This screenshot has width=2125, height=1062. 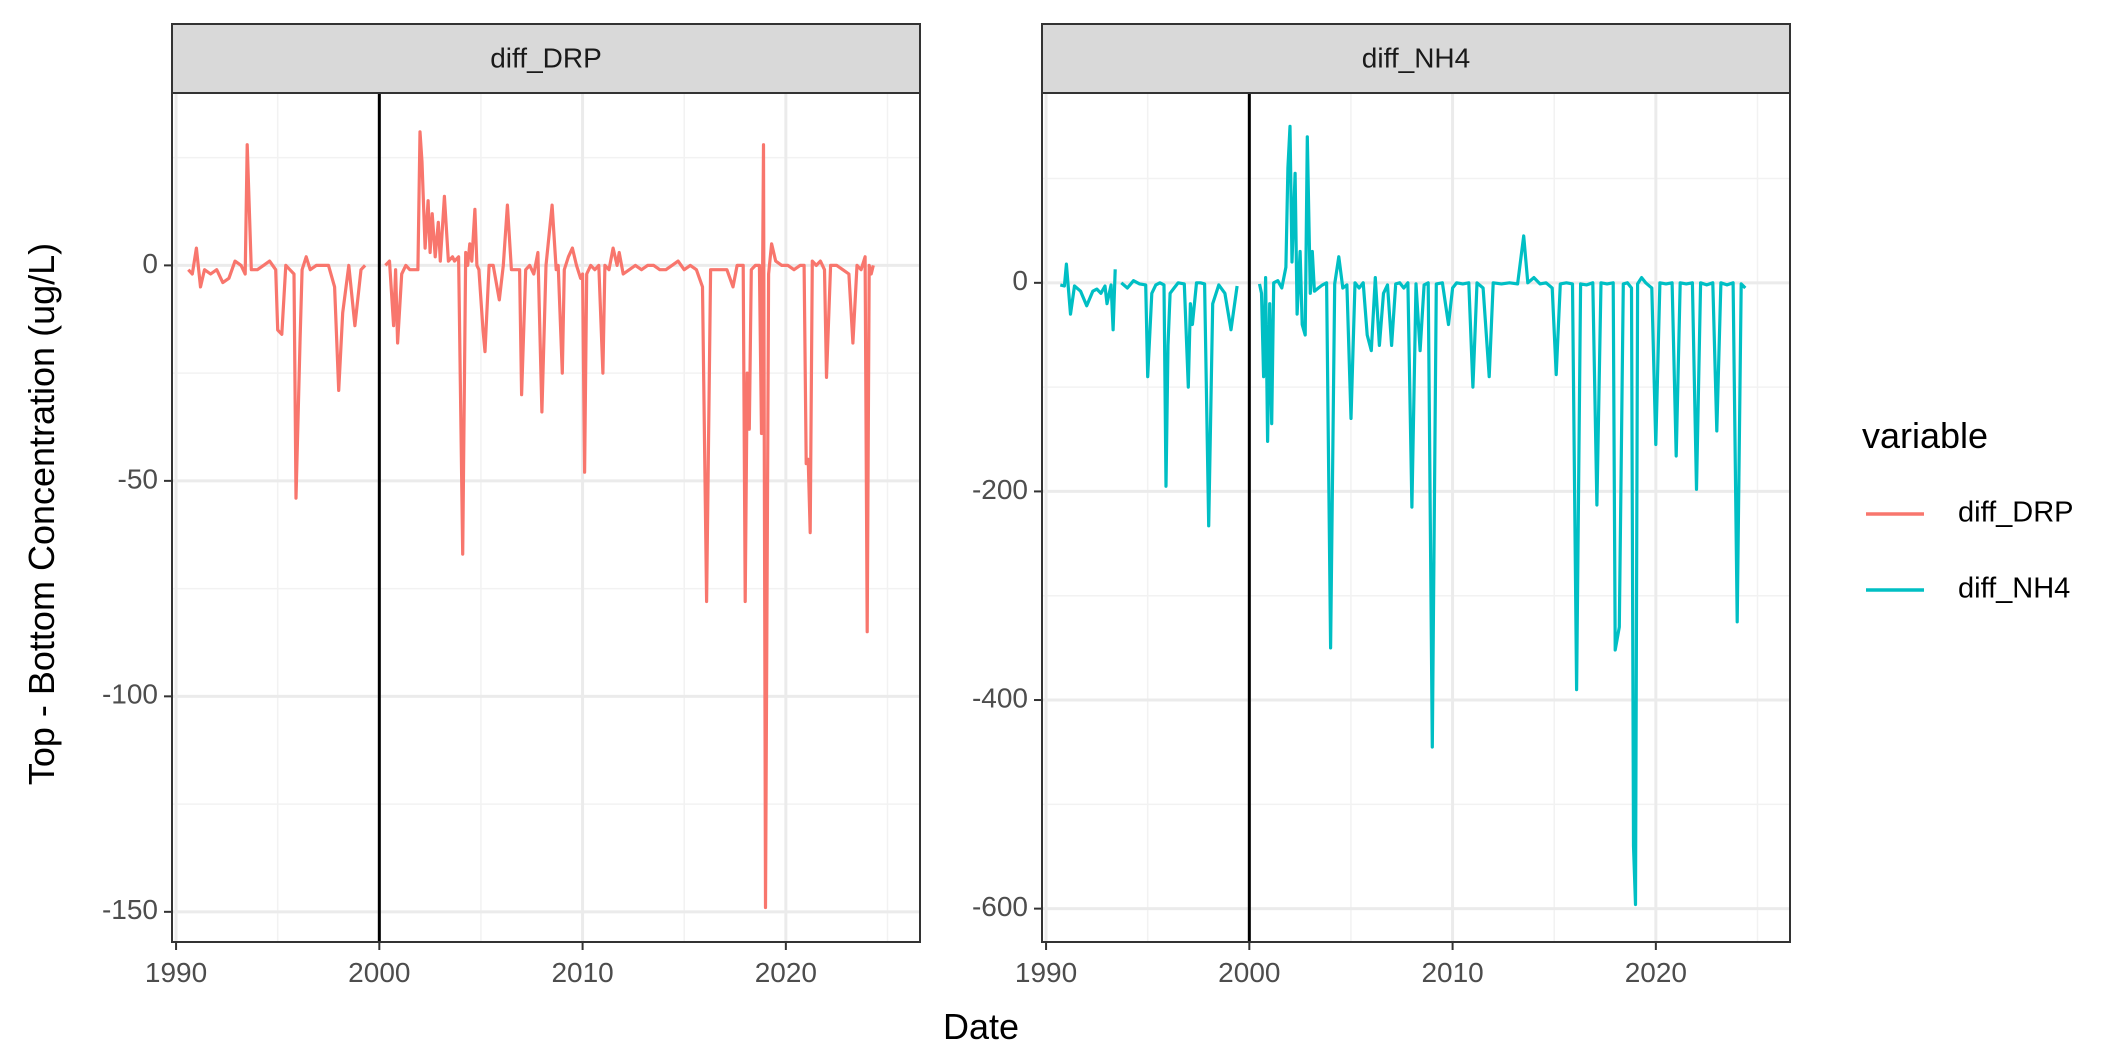 What do you see at coordinates (1000, 697) in the screenshot?
I see `y-tick-label: -400` at bounding box center [1000, 697].